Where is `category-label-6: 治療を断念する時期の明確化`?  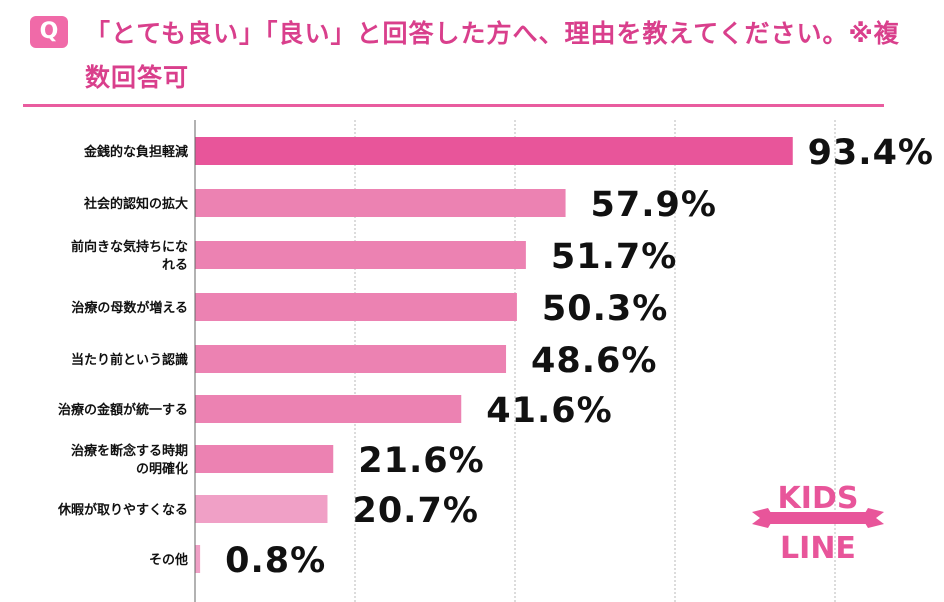
category-label-6: 治療を断念する時期の明確化 is located at coordinates (129, 460).